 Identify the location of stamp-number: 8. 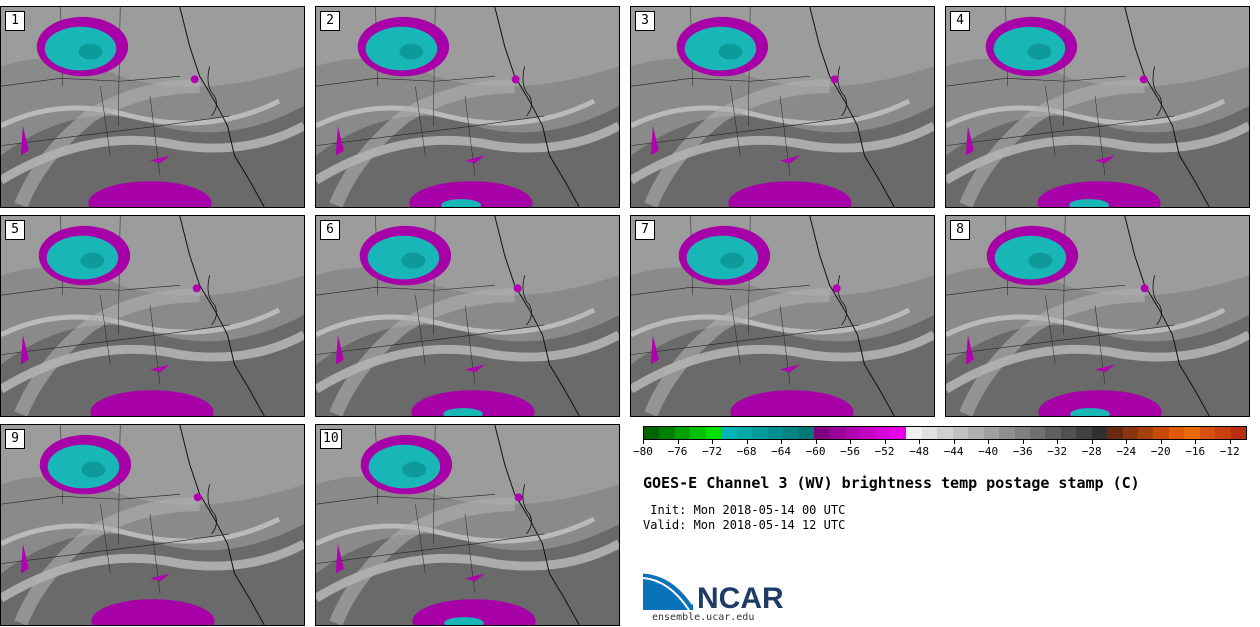
(960, 230).